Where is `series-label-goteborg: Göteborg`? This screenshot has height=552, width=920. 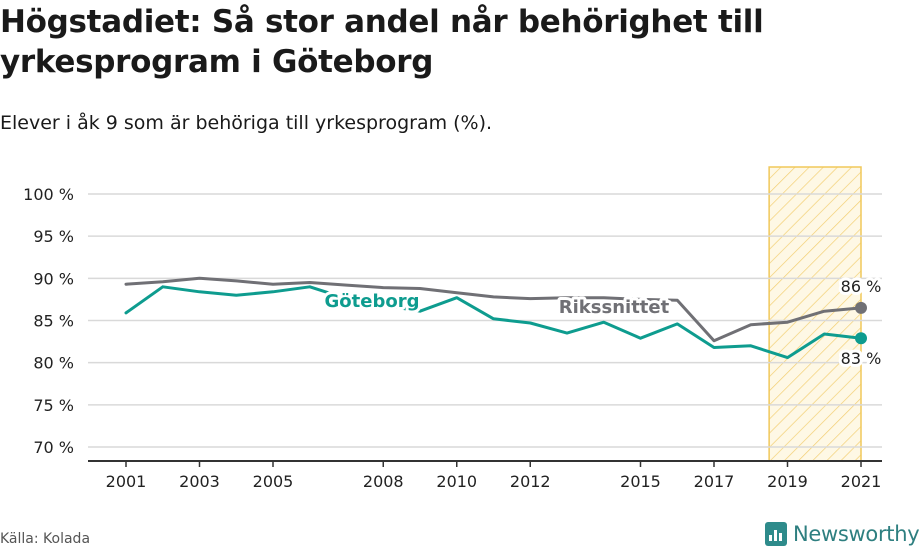 series-label-goteborg: Göteborg is located at coordinates (372, 301).